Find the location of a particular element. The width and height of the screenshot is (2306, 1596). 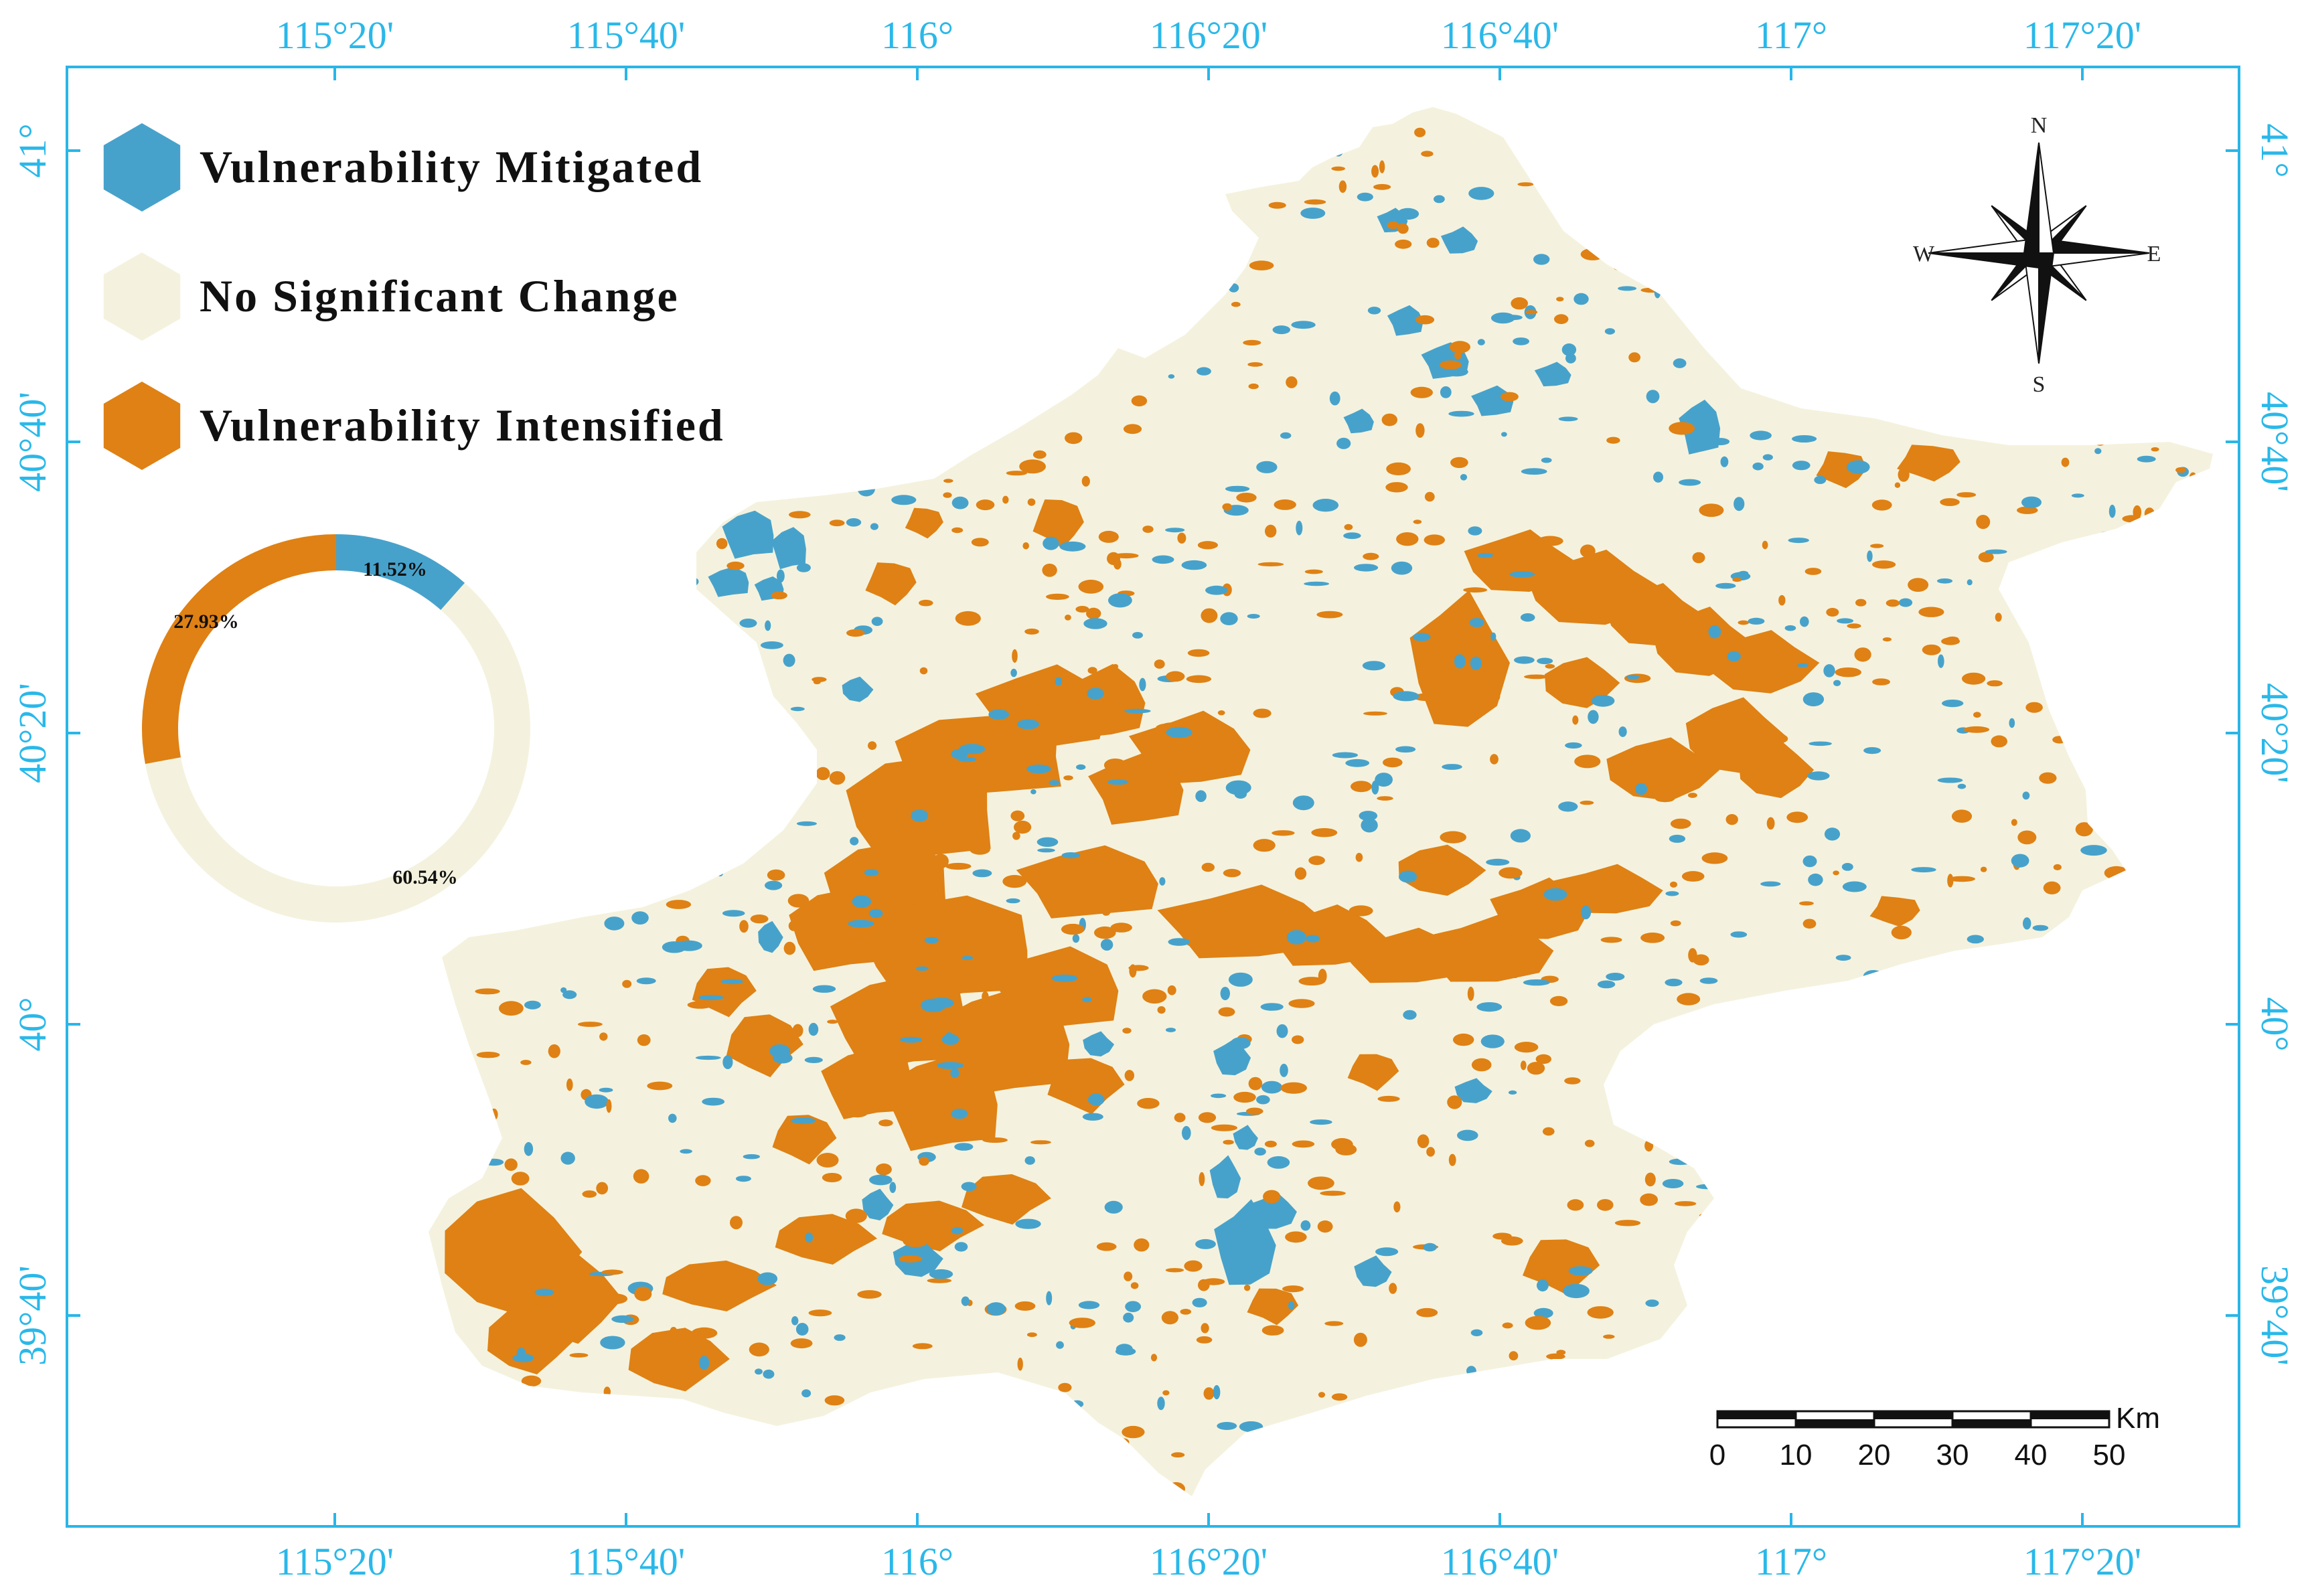

donut-slice is located at coordinates (400, 572).